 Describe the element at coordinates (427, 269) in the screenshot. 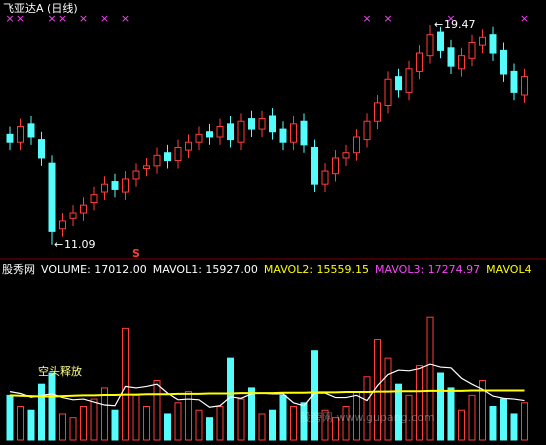

I see `header-item: MAVOL3: 17274.97` at that location.